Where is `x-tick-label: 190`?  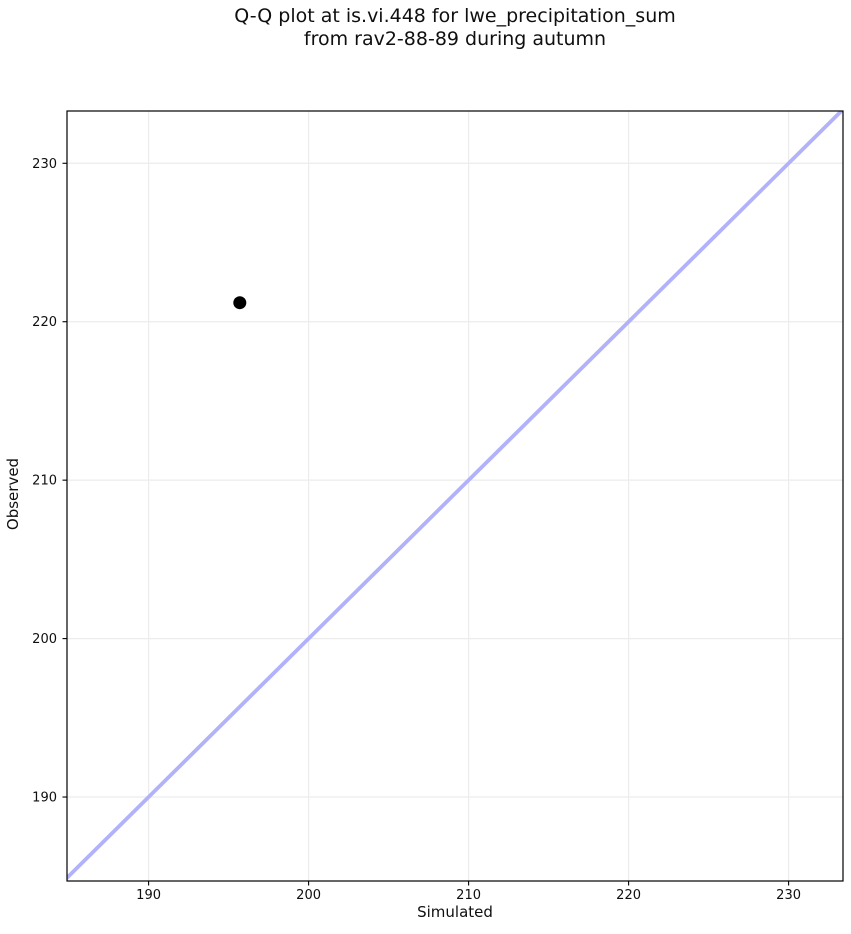 x-tick-label: 190 is located at coordinates (148, 895).